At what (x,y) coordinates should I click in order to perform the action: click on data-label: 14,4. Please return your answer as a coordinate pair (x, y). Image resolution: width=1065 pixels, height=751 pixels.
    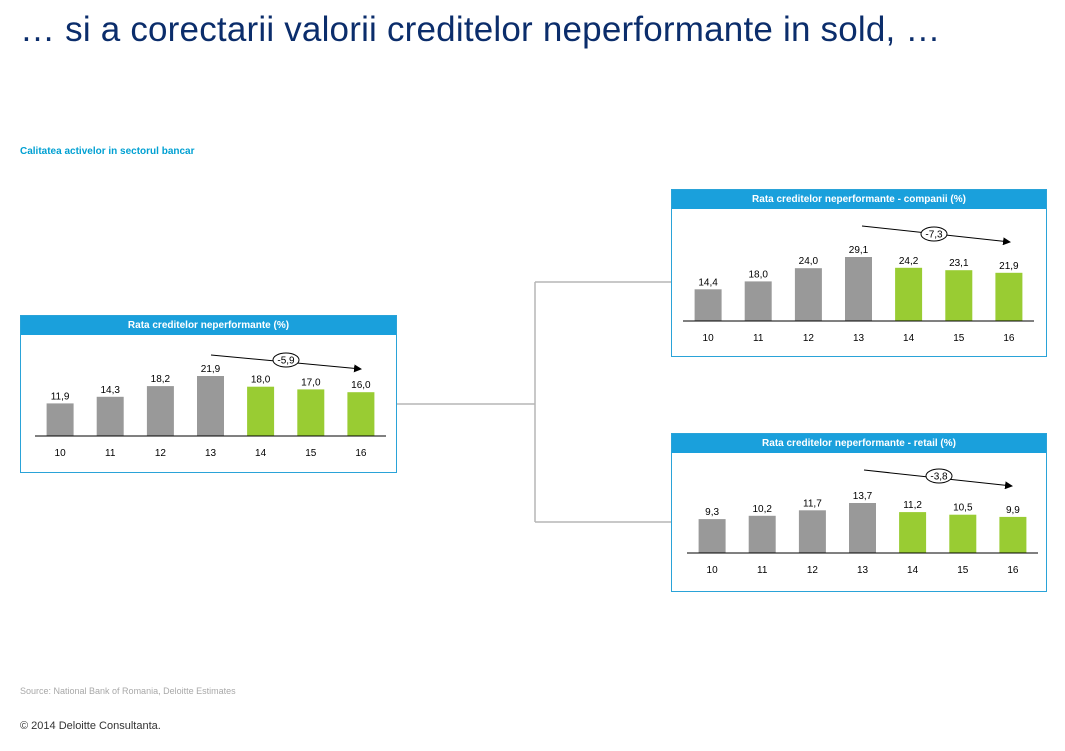
    Looking at the image, I should click on (708, 282).